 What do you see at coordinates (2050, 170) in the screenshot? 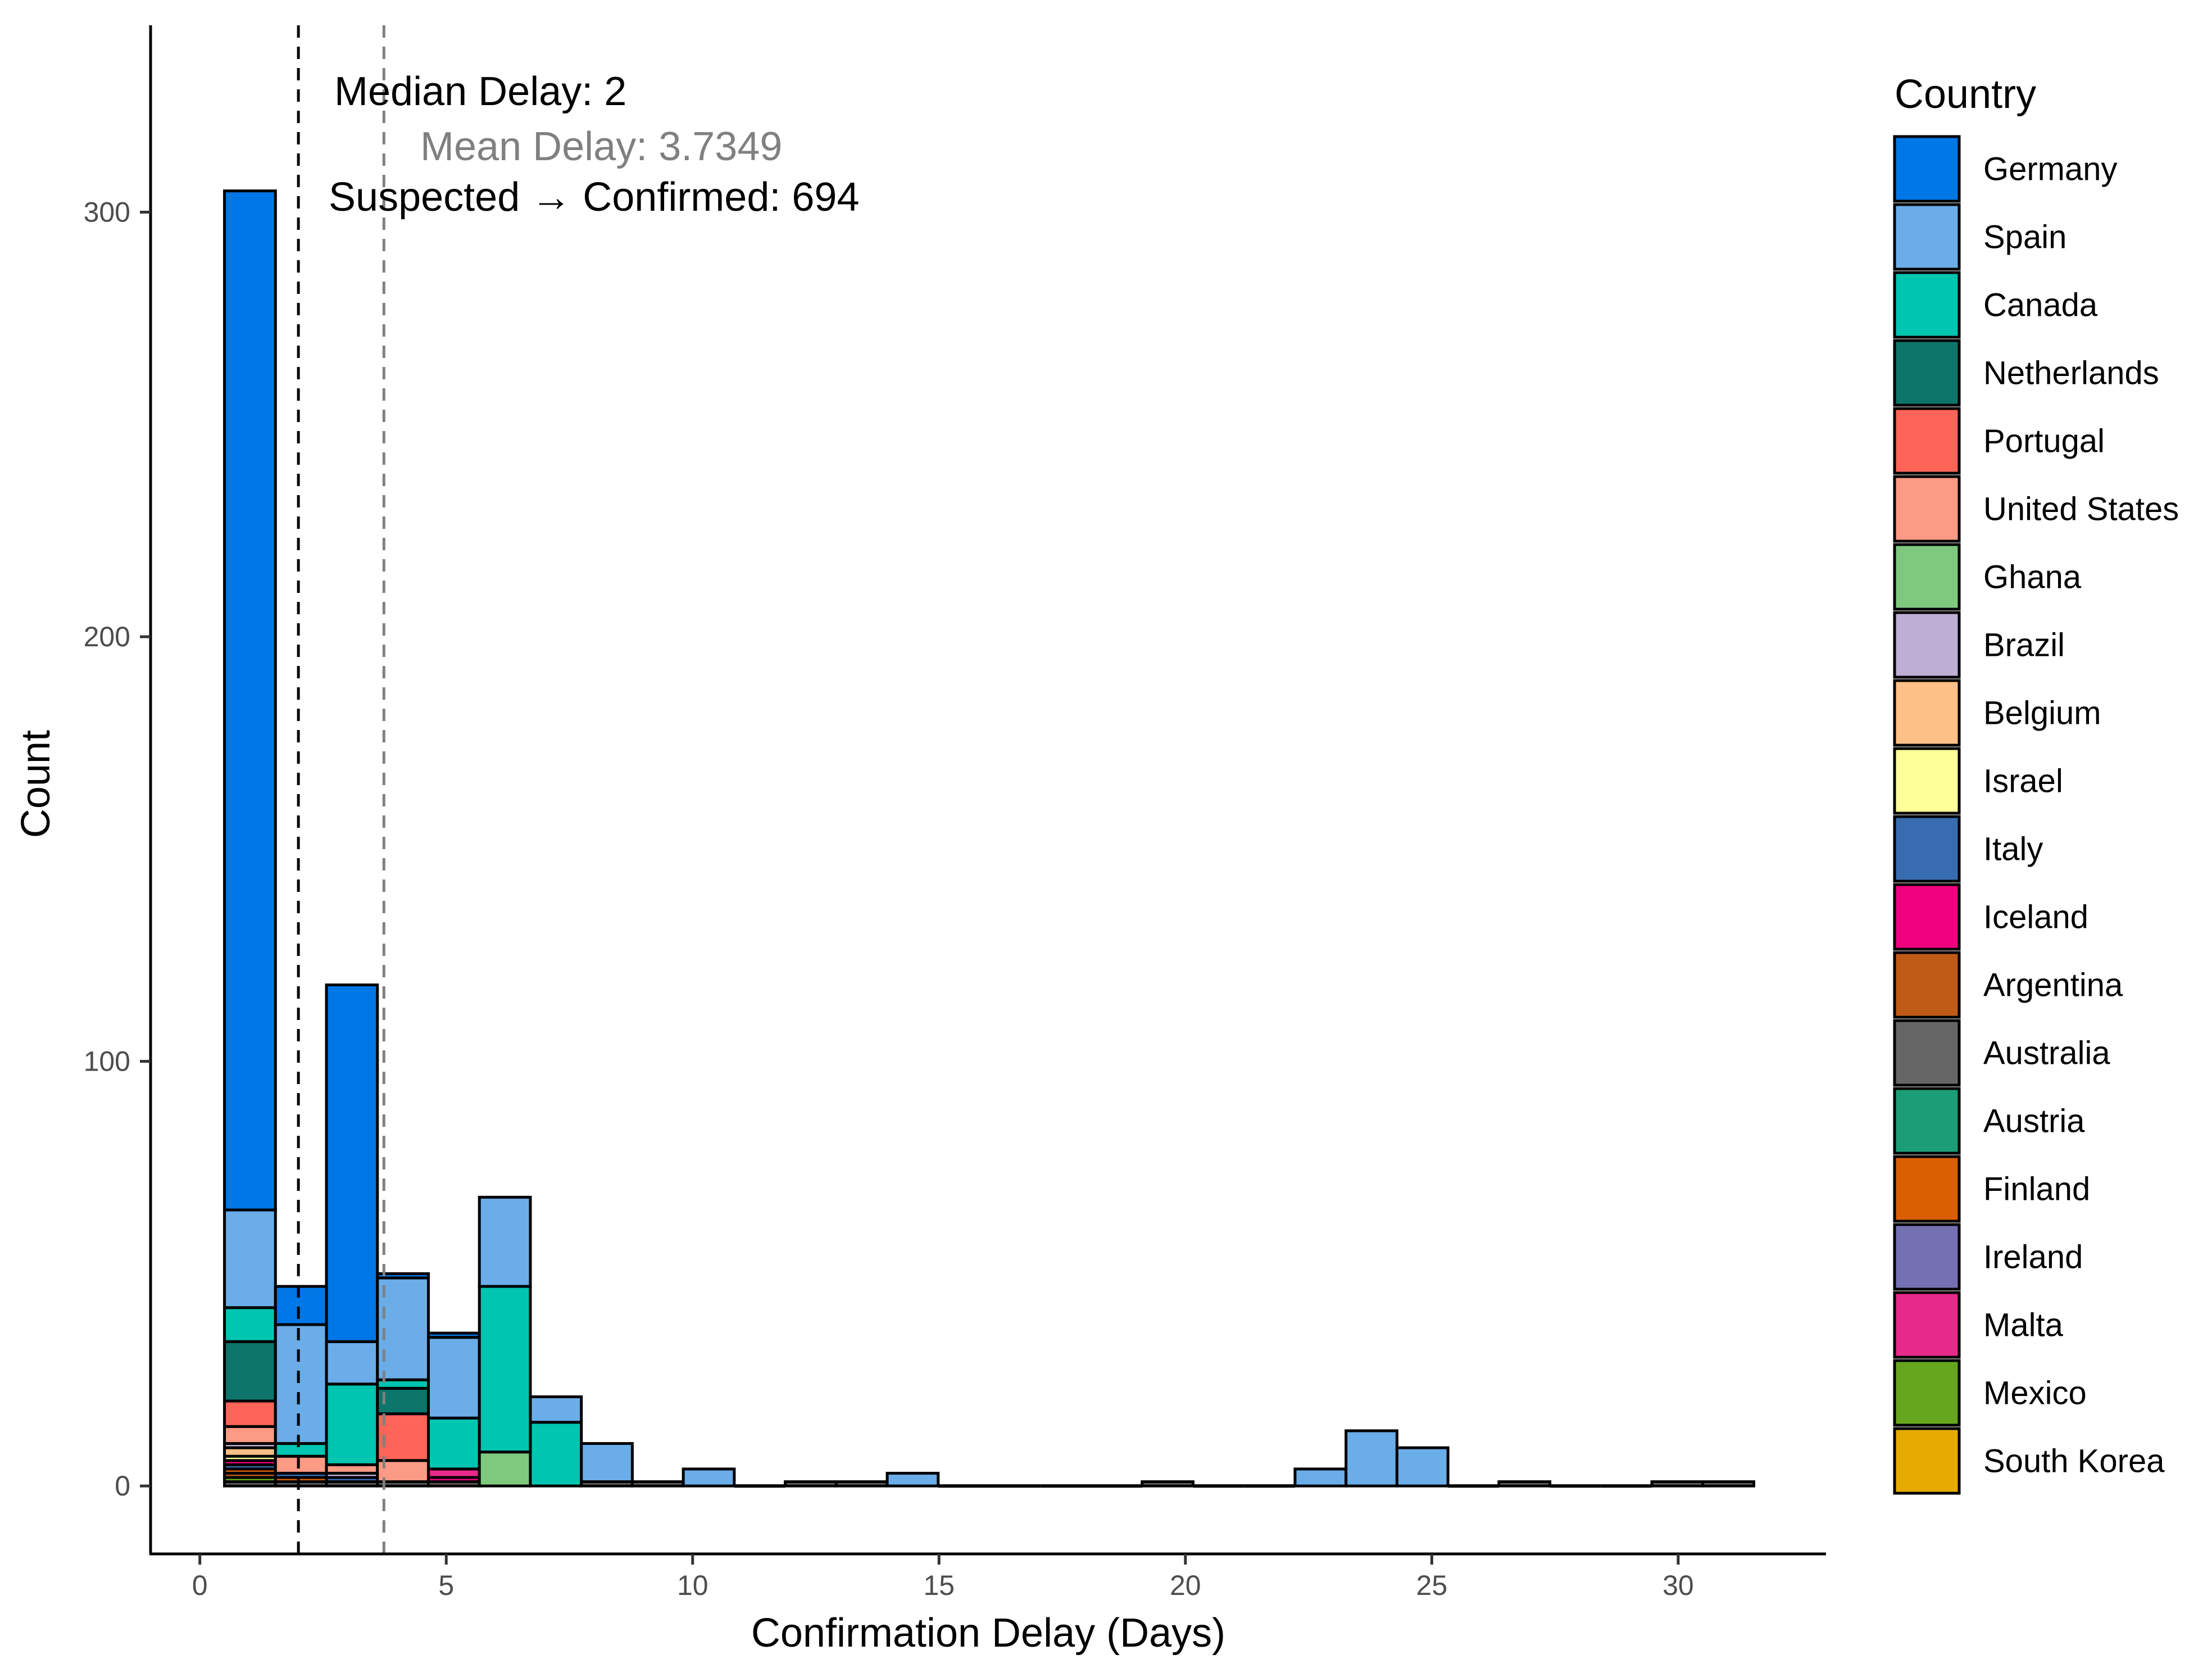
I see `legend-label-germany: Germany` at bounding box center [2050, 170].